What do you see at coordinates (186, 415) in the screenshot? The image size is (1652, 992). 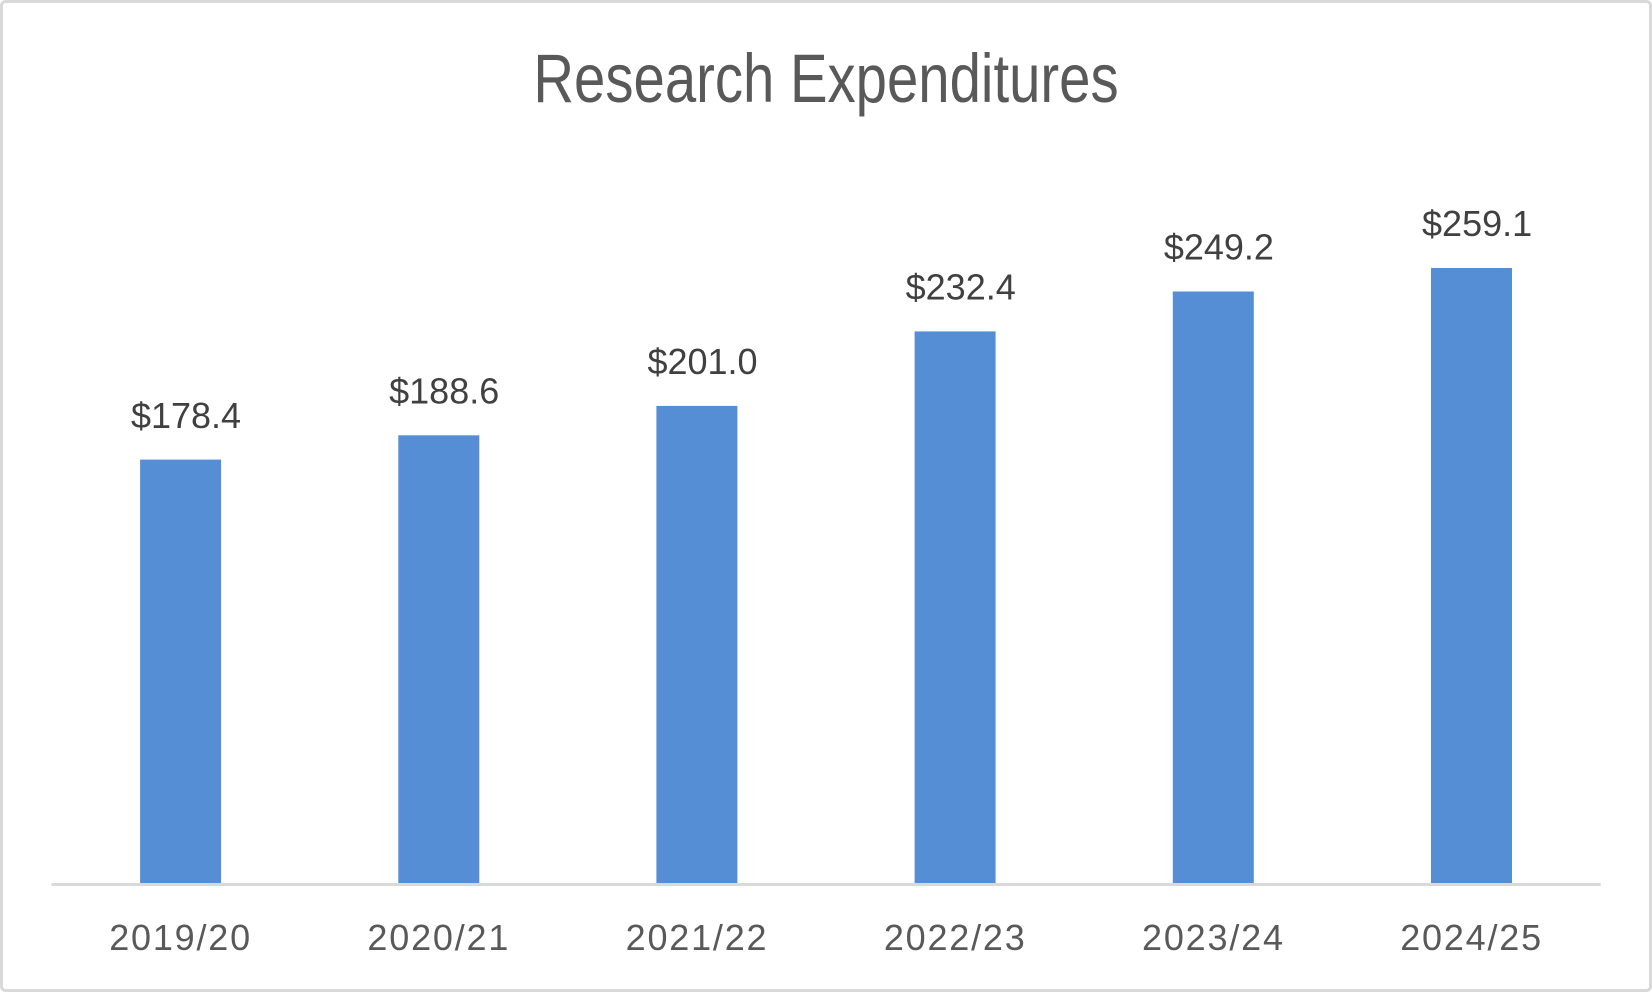 I see `svg-text: $178.4` at bounding box center [186, 415].